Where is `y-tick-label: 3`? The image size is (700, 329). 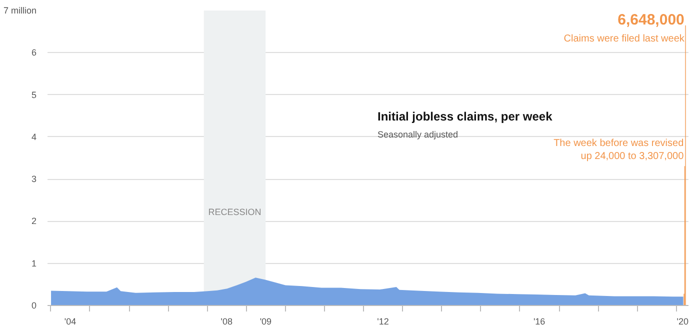
y-tick-label: 3 is located at coordinates (34, 179).